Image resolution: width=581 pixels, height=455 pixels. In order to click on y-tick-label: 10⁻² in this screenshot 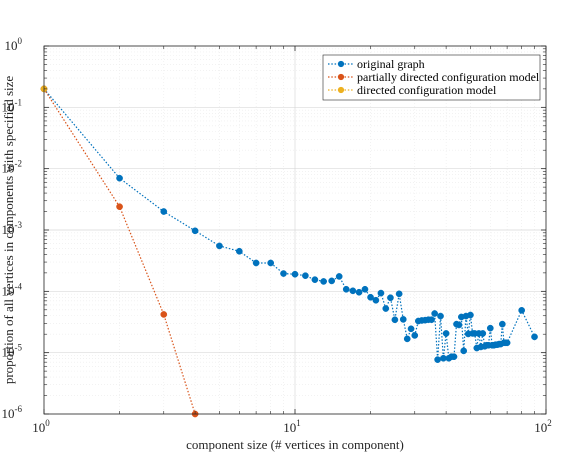, I will do `click(12, 167)`.